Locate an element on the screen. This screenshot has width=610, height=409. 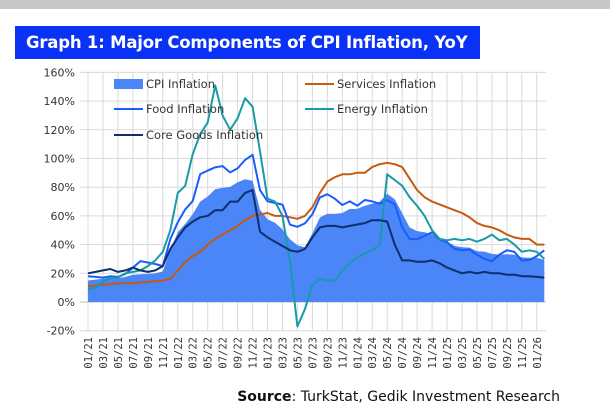
y-tick-label: 100% is located at coordinates (59, 159).